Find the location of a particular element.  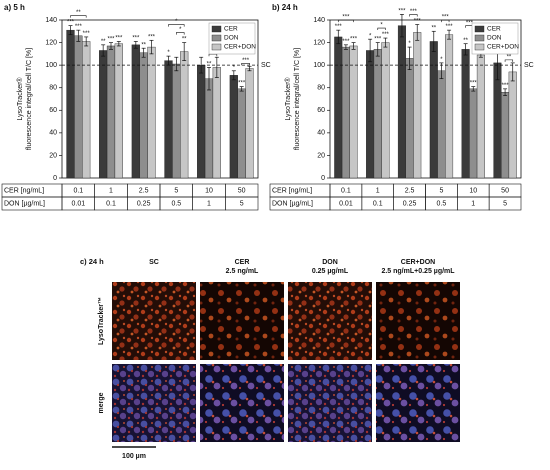

table-cell-text: 5 is located at coordinates (176, 190).